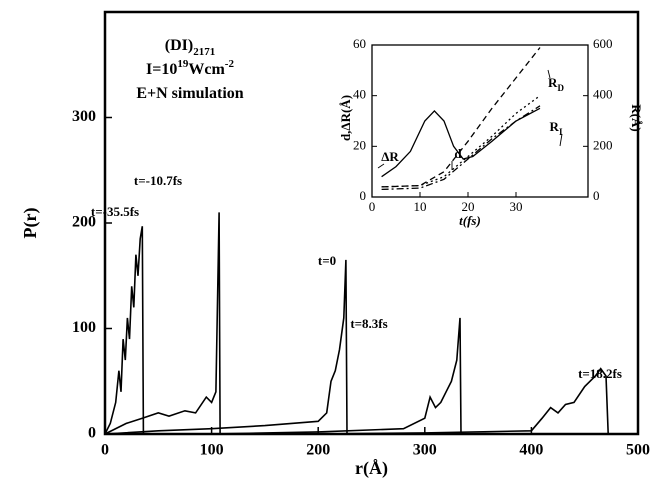  I want to click on inset-series-label-name: d, so click(458, 153).